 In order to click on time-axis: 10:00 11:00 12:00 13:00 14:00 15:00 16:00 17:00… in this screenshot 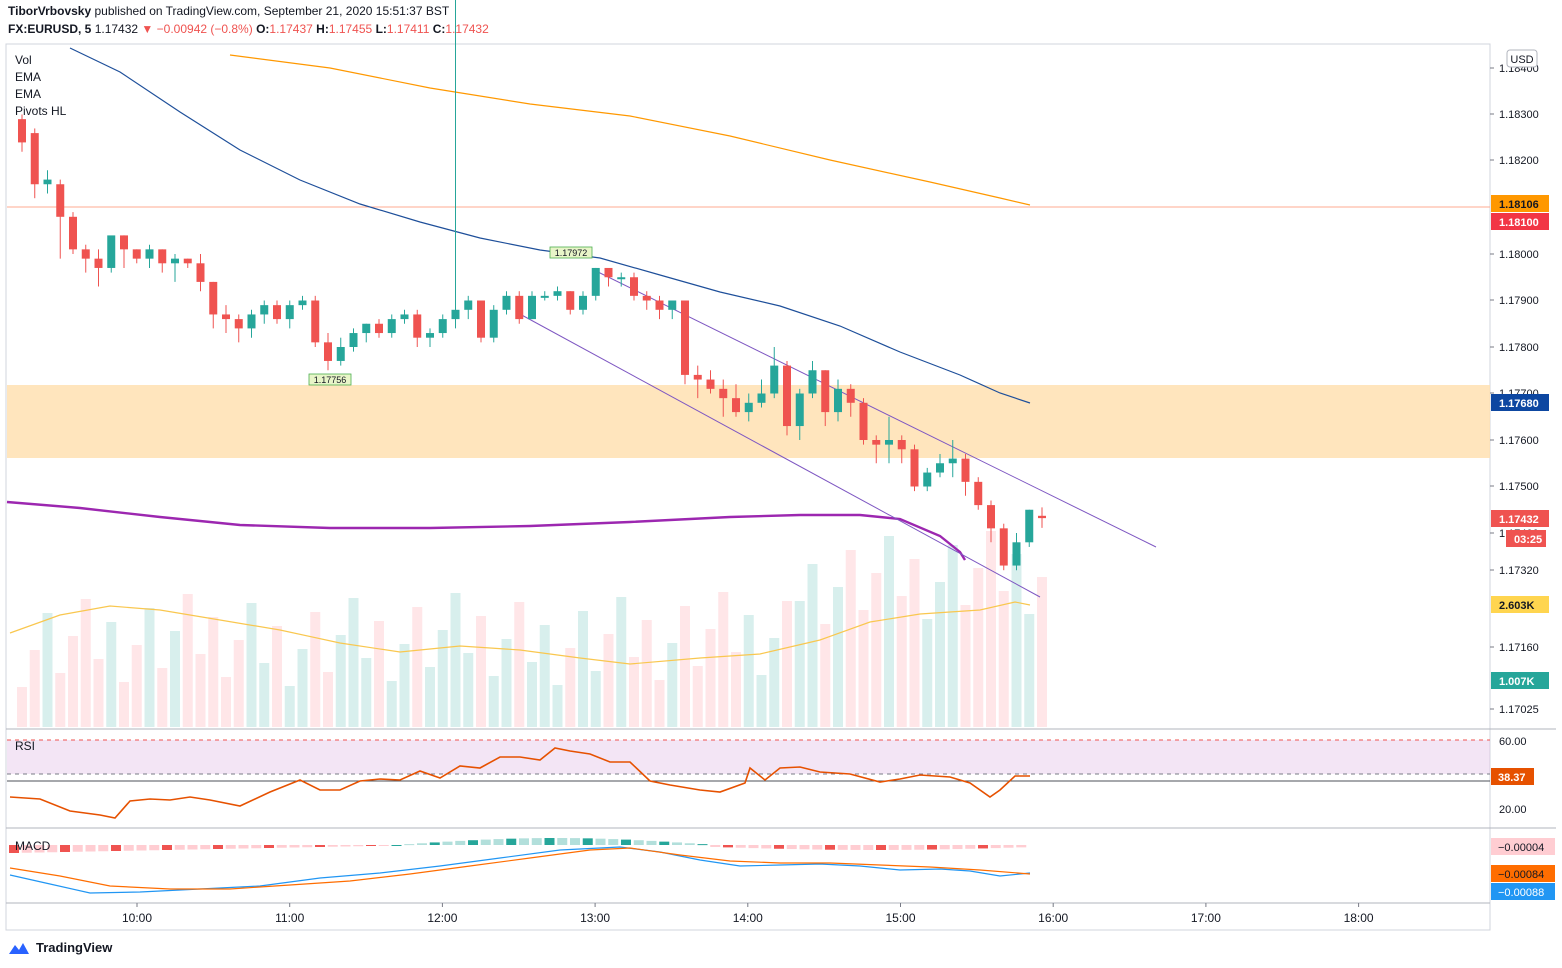, I will do `click(748, 914)`.